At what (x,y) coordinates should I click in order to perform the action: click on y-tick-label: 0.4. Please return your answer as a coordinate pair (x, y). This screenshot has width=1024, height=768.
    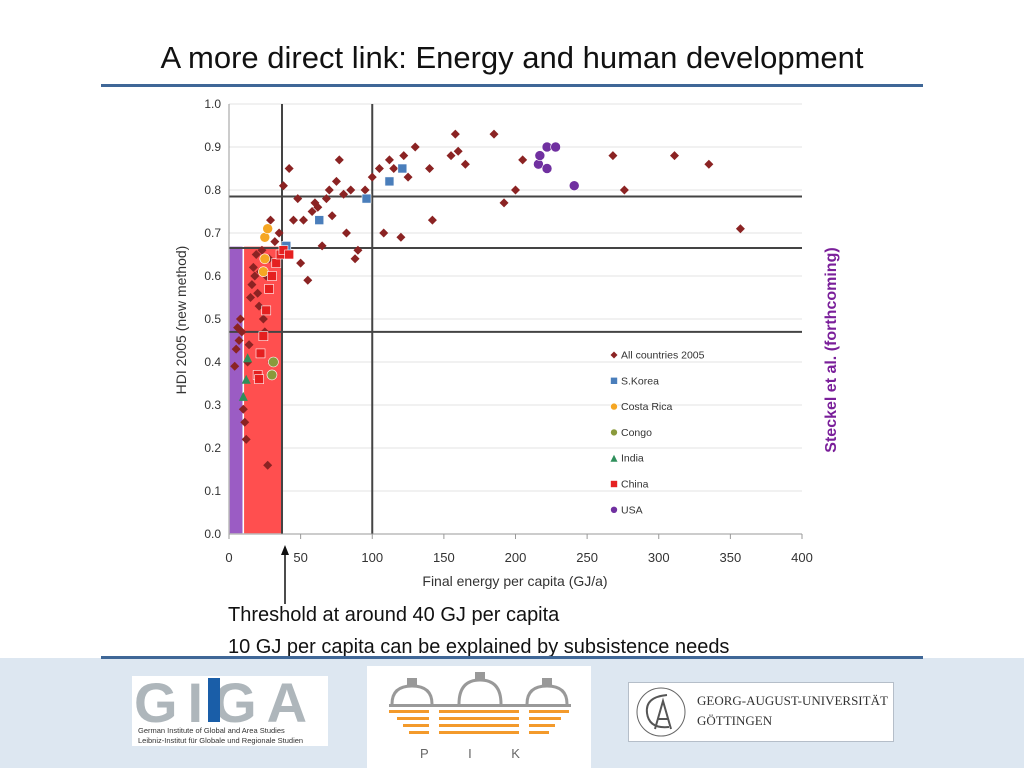
    Looking at the image, I should click on (212, 362).